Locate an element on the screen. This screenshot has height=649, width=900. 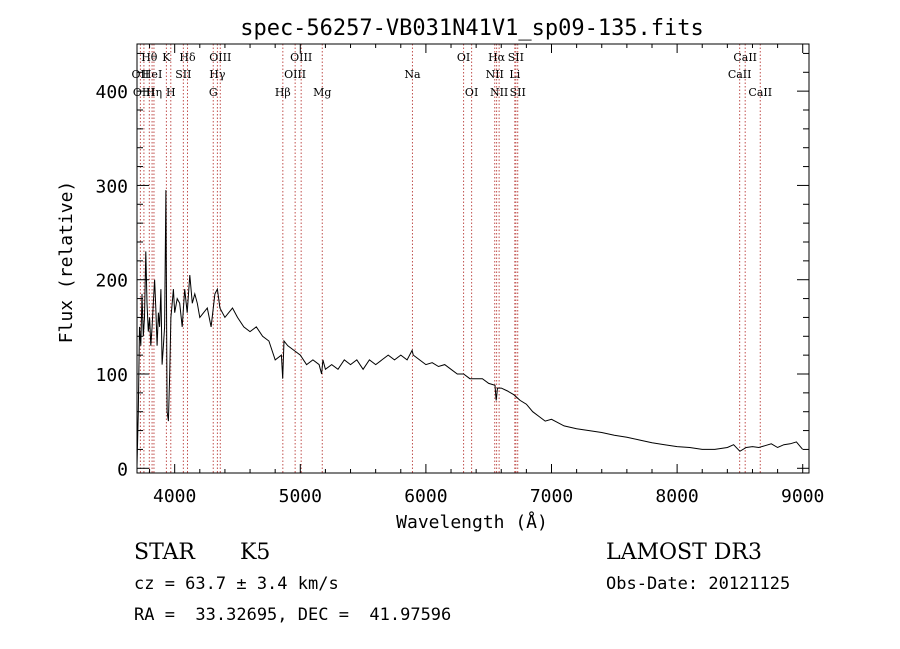
line-marker-label: K is located at coordinates (166, 57).